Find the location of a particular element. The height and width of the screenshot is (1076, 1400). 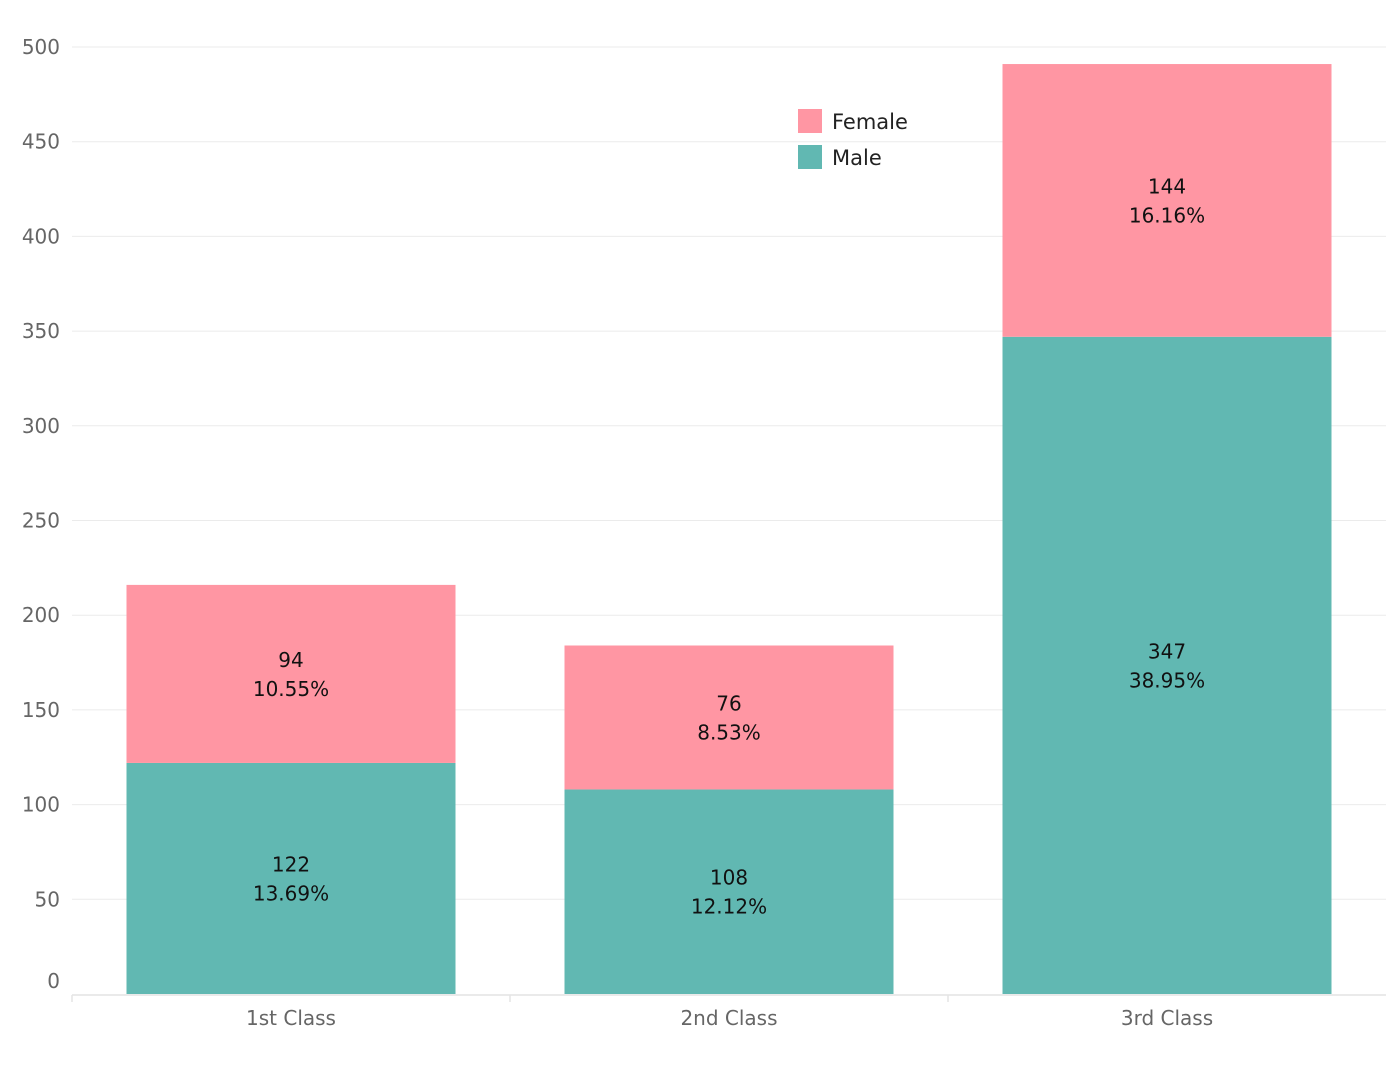

data-label-percent: 12.12% is located at coordinates (729, 907).